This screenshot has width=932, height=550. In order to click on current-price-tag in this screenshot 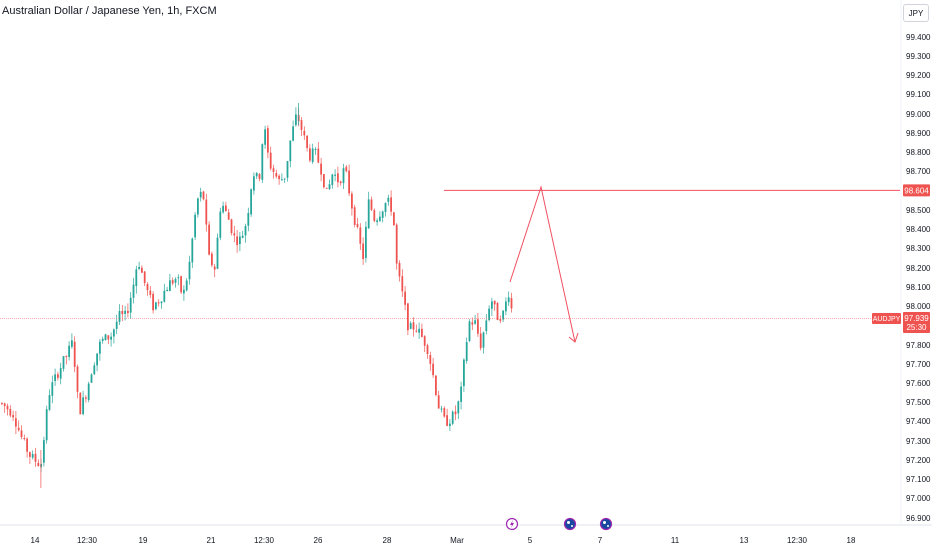, I will do `click(916, 322)`.